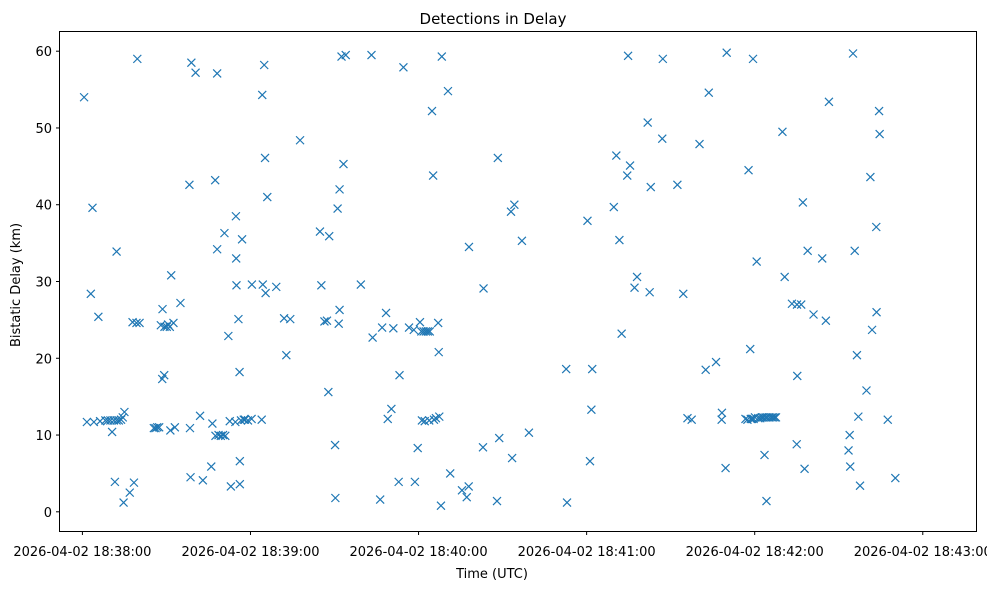 This screenshot has height=590, width=987. I want to click on y-tick-label: 50, so click(43, 129).